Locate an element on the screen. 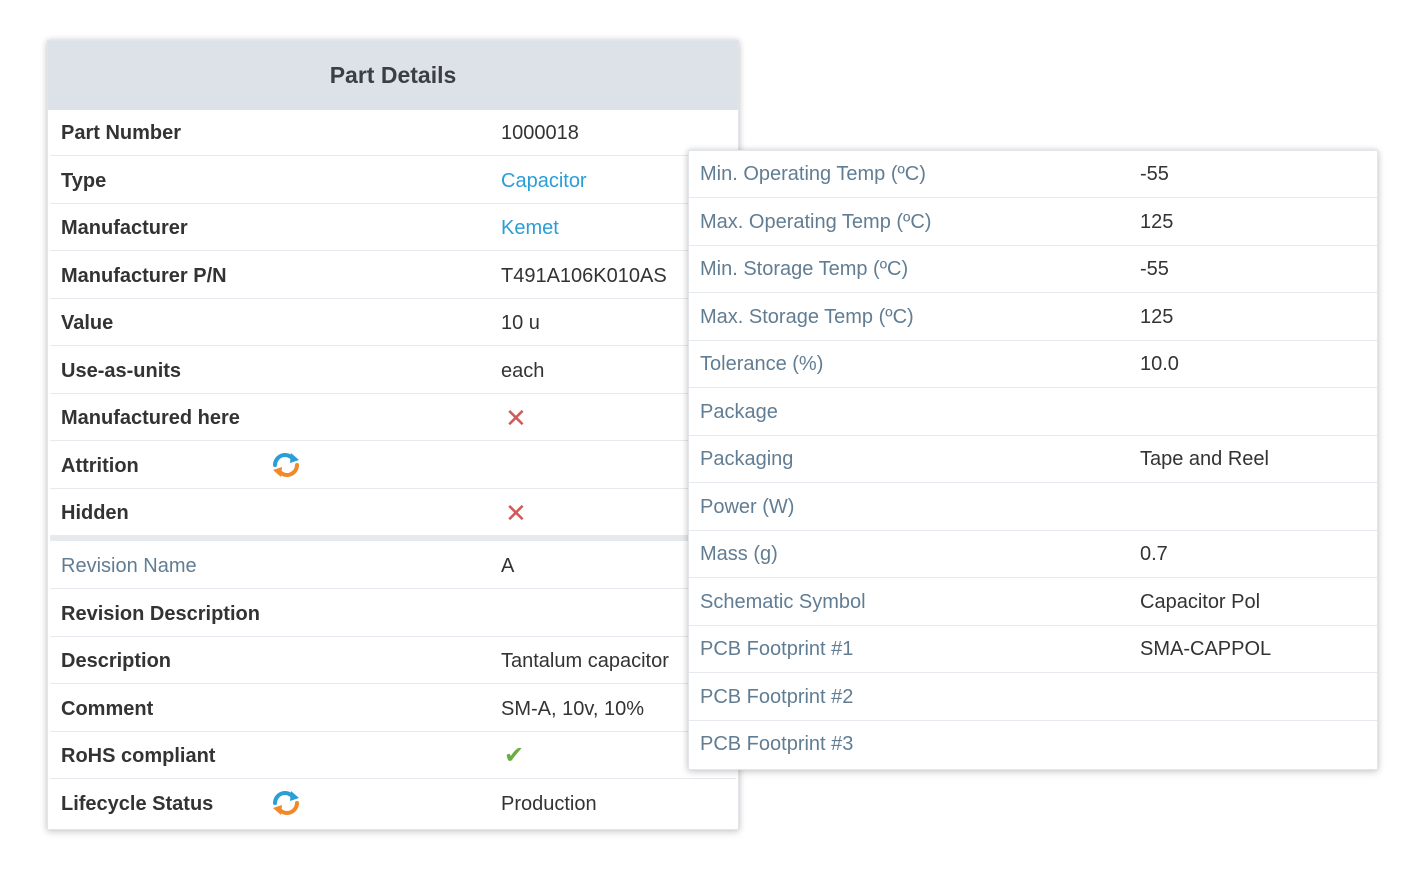 This screenshot has height=885, width=1412. row-use-as-units: Use-as-units each is located at coordinates (393, 371).